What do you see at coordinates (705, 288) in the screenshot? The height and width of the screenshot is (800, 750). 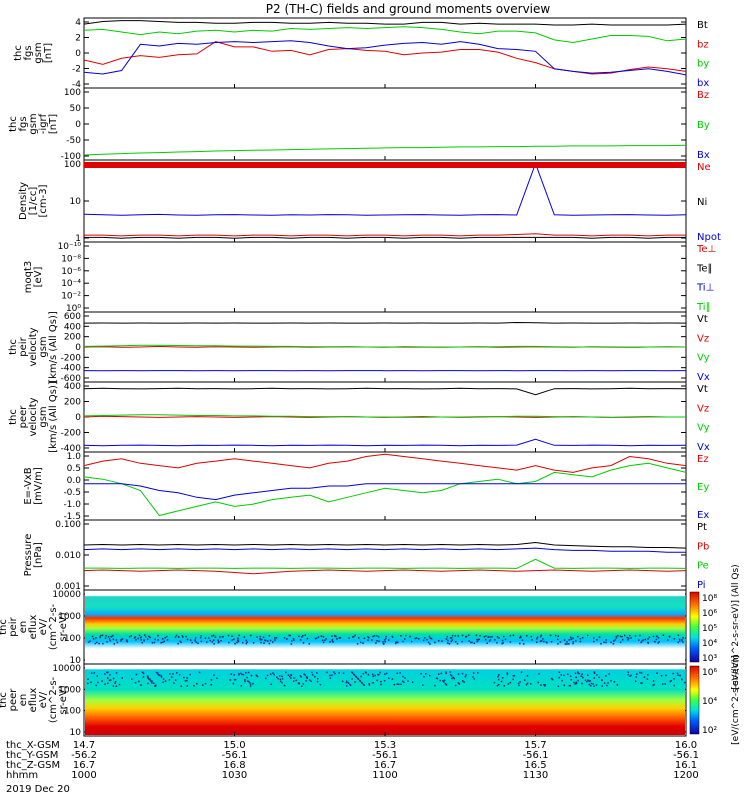 I see `legend-Ti⊥: Ti⊥` at bounding box center [705, 288].